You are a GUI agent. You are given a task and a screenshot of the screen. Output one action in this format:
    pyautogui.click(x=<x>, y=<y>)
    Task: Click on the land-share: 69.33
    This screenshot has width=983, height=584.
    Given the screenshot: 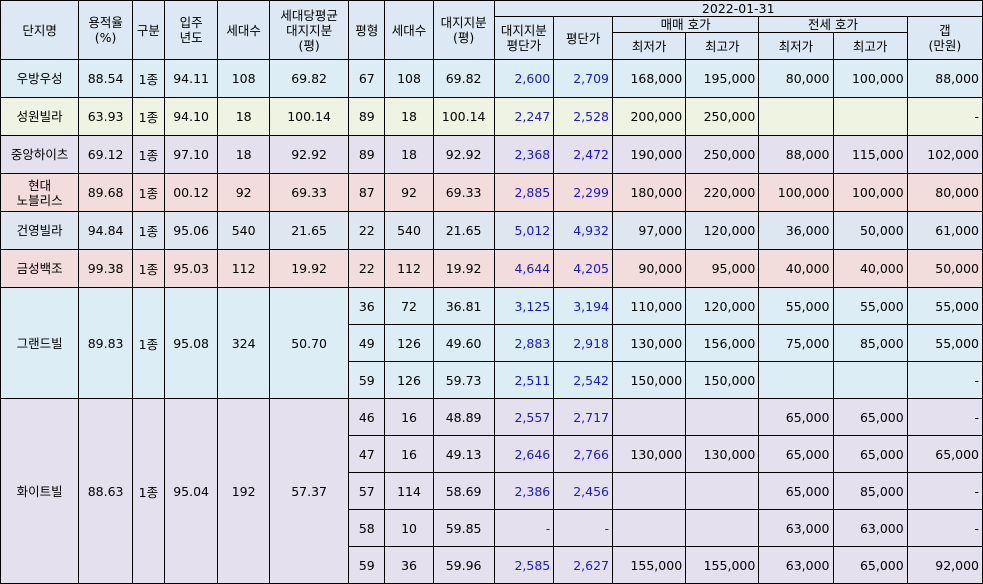 What is the action you would take?
    pyautogui.click(x=463, y=192)
    